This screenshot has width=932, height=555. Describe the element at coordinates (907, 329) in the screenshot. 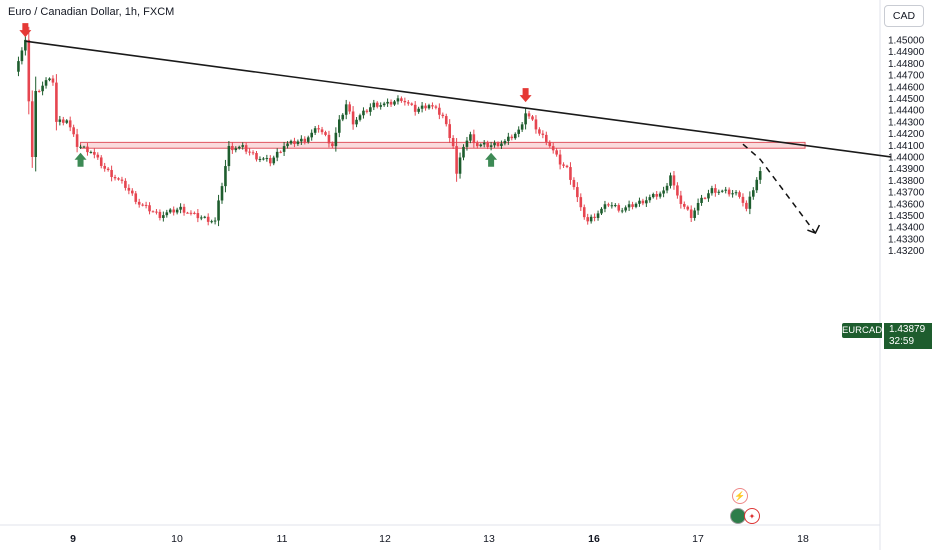

I see `current-price: 1.43879` at that location.